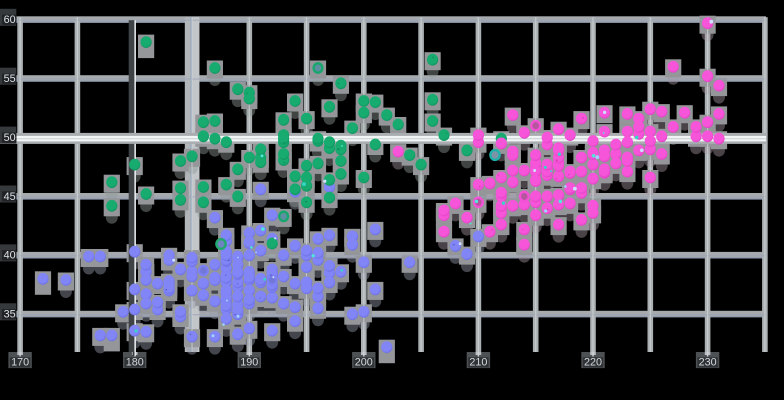  What do you see at coordinates (10, 20) in the screenshot?
I see `svg-text: 60` at bounding box center [10, 20].